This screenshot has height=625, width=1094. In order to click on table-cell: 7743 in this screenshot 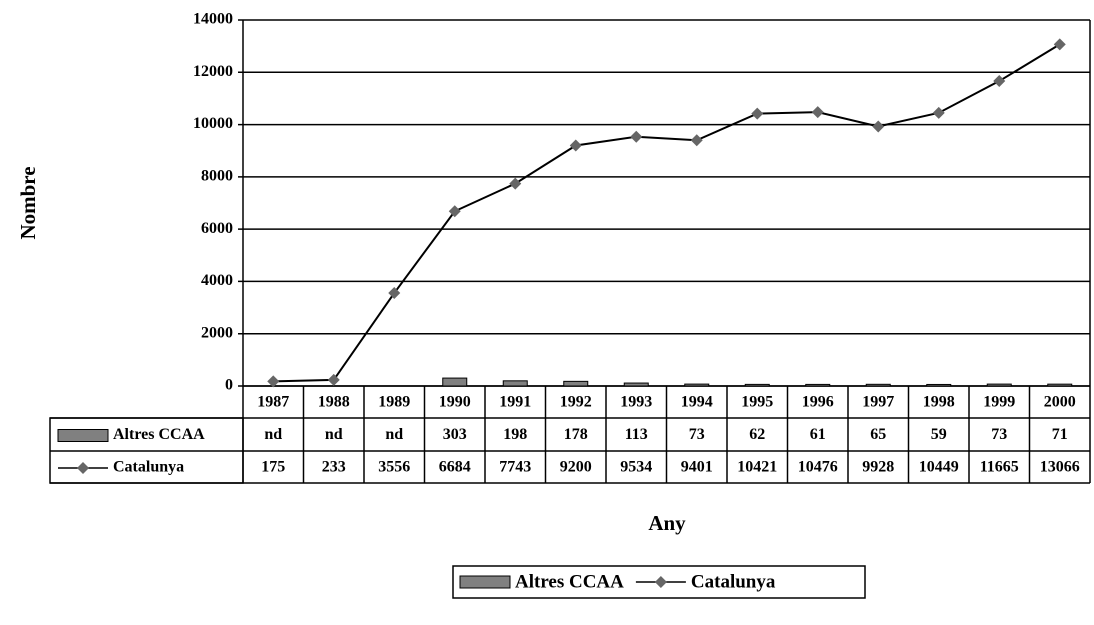, I will do `click(515, 467)`.